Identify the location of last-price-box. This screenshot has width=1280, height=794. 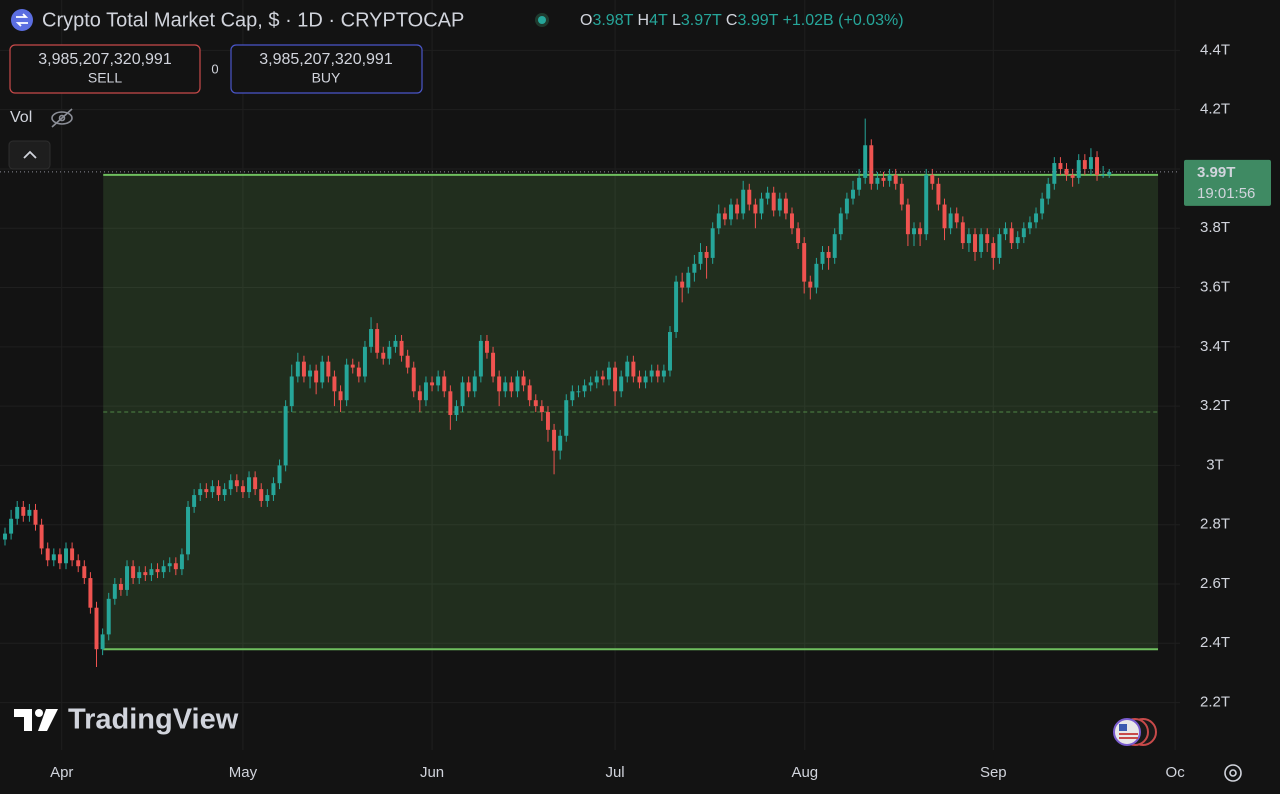
(1227, 182).